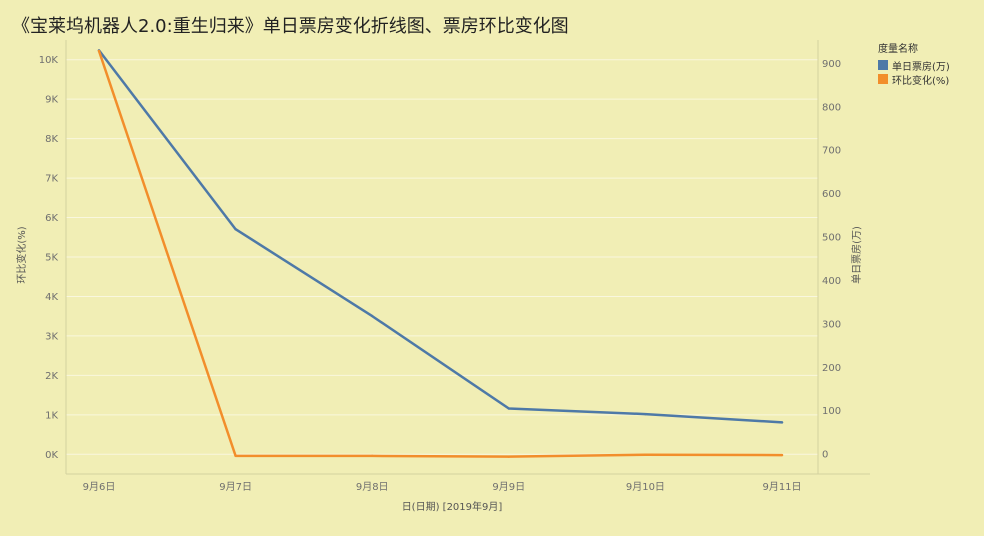 Image resolution: width=984 pixels, height=536 pixels. Describe the element at coordinates (781, 487) in the screenshot. I see `x-tick-label: 9月11日` at that location.